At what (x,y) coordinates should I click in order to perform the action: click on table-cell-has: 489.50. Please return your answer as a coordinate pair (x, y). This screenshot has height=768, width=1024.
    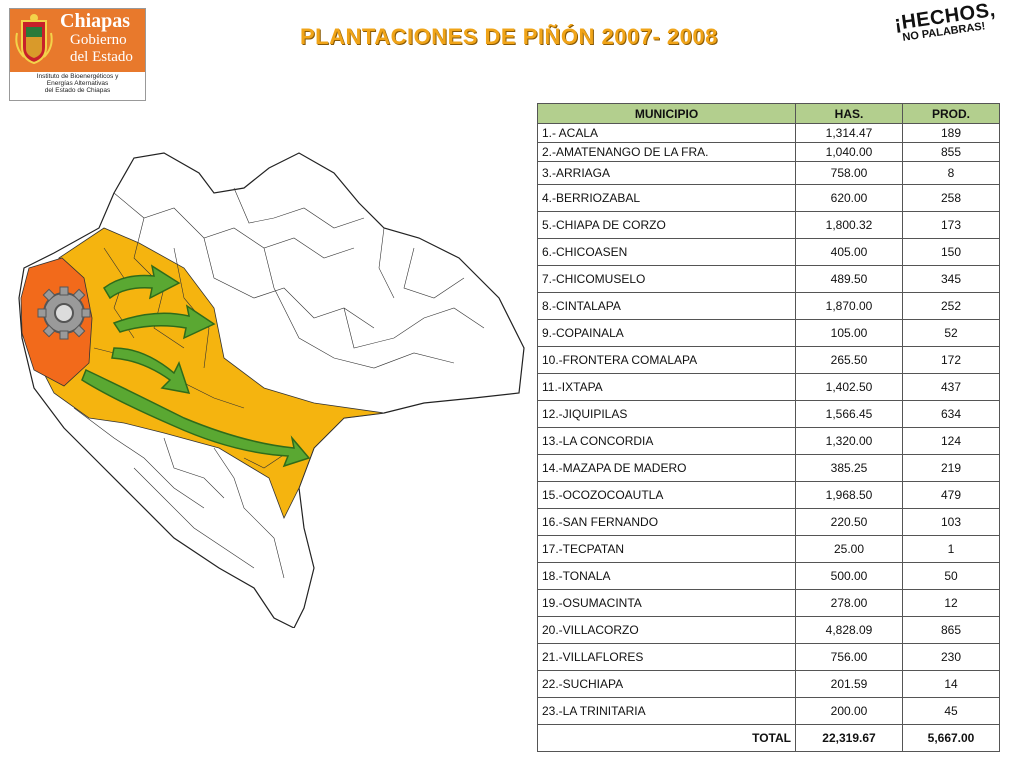
    Looking at the image, I should click on (849, 279).